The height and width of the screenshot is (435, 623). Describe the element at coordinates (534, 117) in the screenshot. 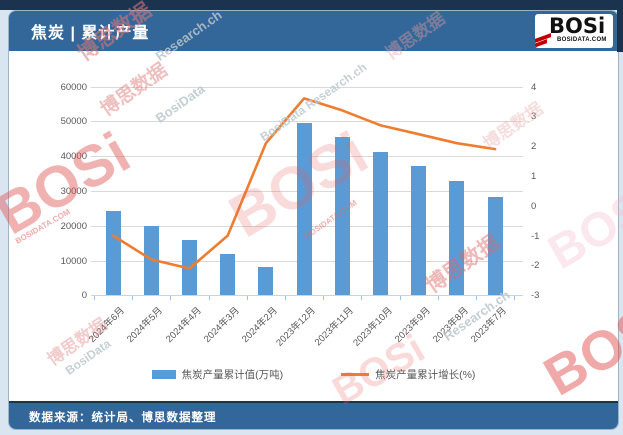

I see `y-axis-right-tick-label: 3` at that location.